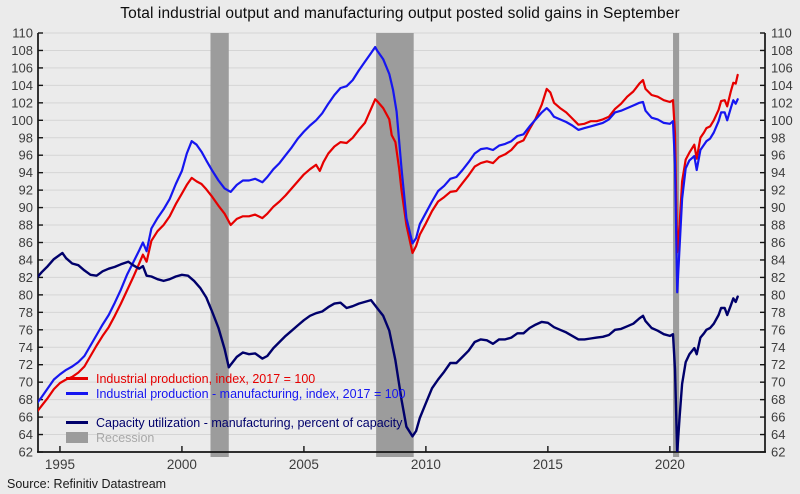 The height and width of the screenshot is (494, 800). Describe the element at coordinates (782, 67) in the screenshot. I see `y-axis-label-right: 106` at that location.